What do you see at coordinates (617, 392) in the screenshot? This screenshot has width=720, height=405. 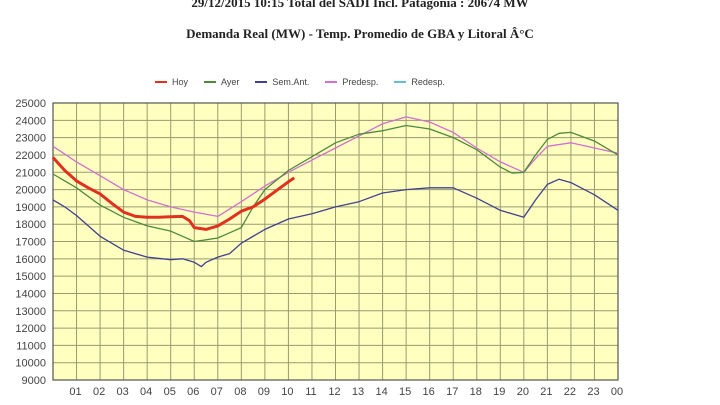 I see `x-tick-label: 00` at bounding box center [617, 392].